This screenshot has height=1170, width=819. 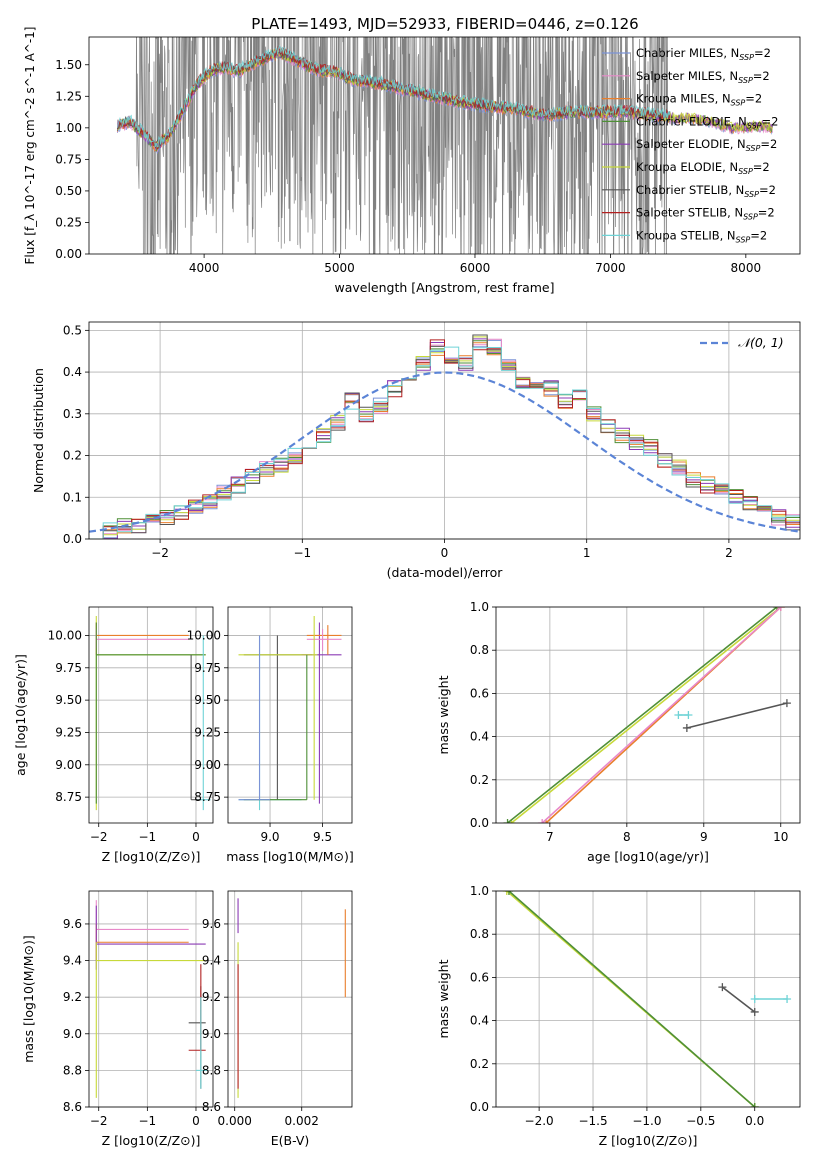 I want to click on y-tick-label: 1.50, so click(x=68, y=65).